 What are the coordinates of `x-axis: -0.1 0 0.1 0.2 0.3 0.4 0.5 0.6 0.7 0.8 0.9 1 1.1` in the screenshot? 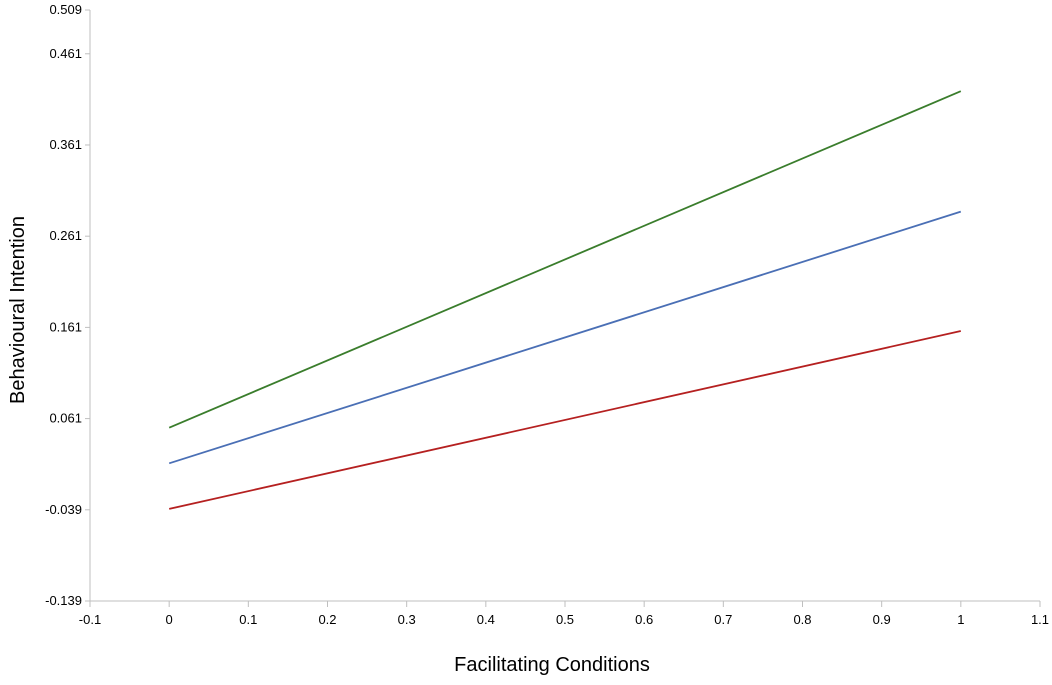 It's located at (564, 613).